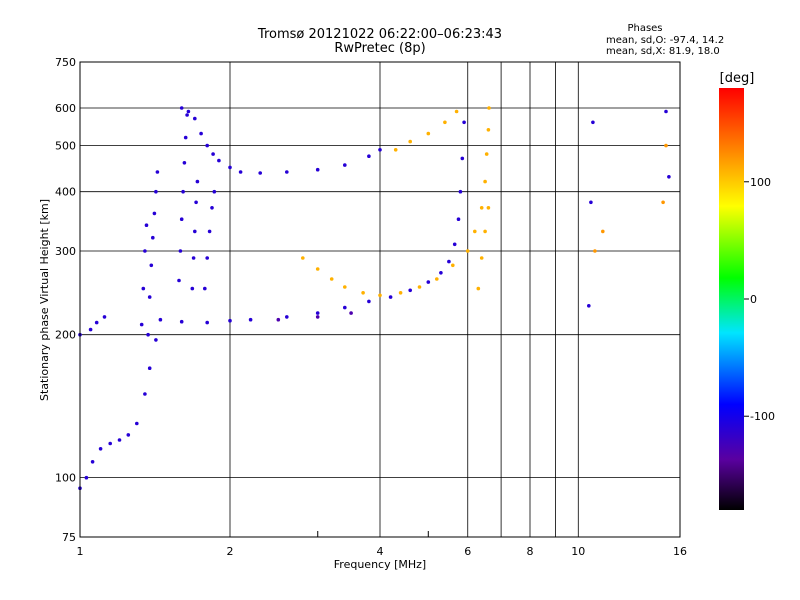  What do you see at coordinates (65, 192) in the screenshot?
I see `y-tick-label: 400` at bounding box center [65, 192].